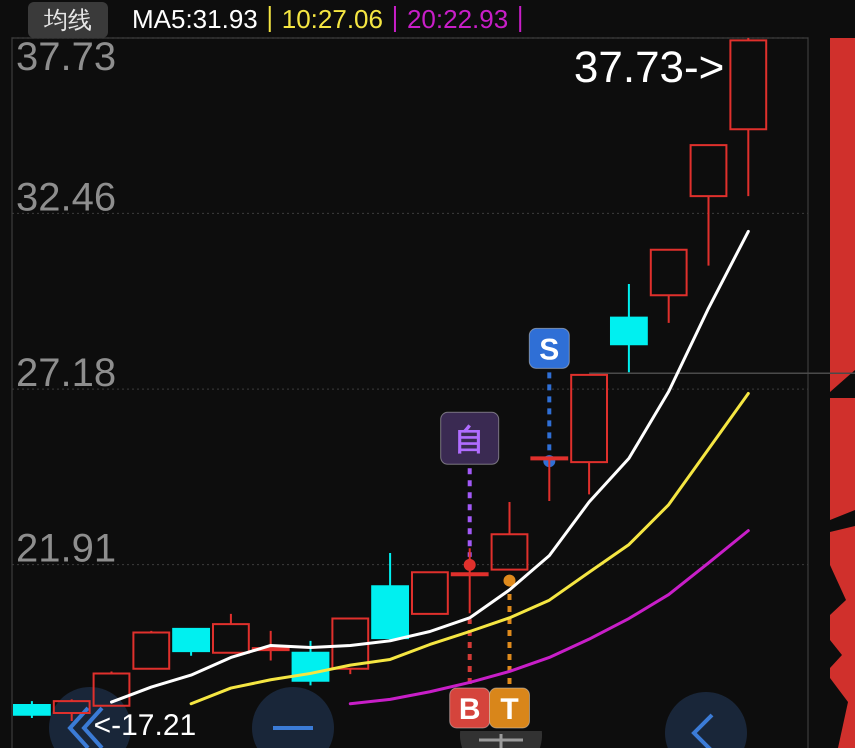 The height and width of the screenshot is (748, 855). Describe the element at coordinates (649, 67) in the screenshot. I see `annotation-high: 37.73->` at that location.